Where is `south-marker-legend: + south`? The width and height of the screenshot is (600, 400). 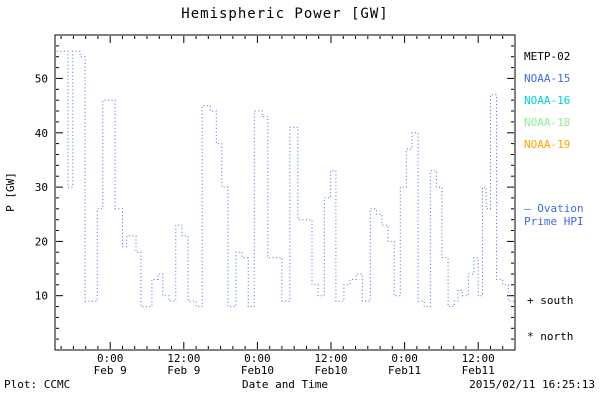
south-marker-legend: + south is located at coordinates (550, 300).